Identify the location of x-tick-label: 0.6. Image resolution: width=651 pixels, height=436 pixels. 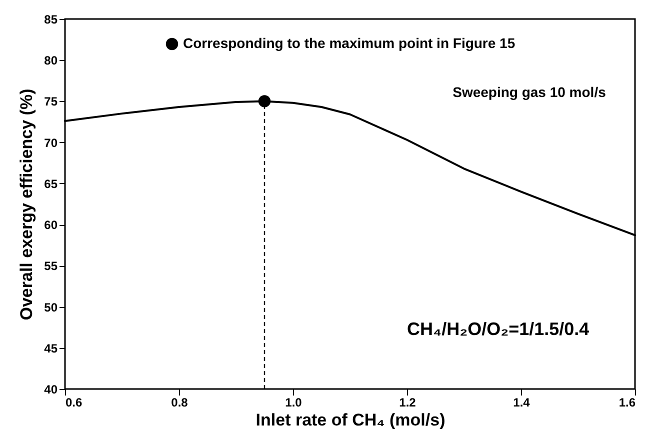
(74, 403).